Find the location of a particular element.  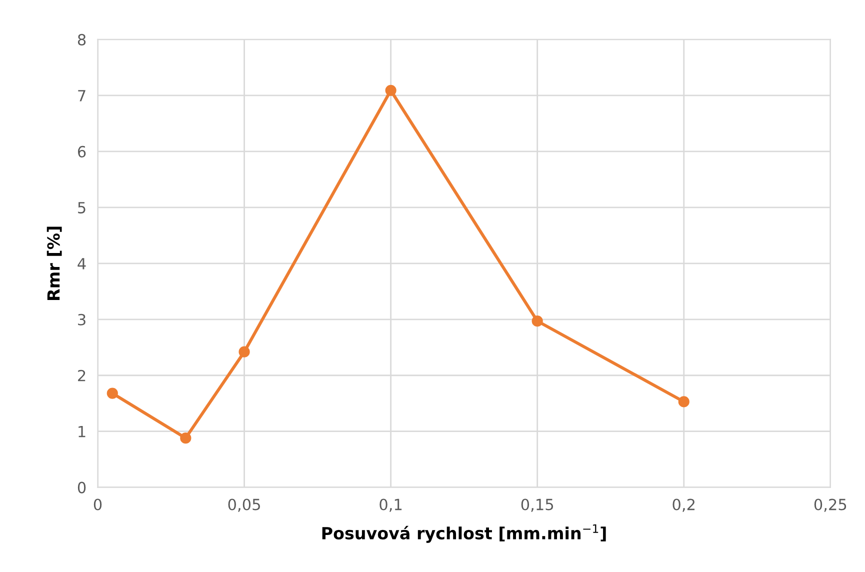

y-tick-label: 7 is located at coordinates (82, 96).